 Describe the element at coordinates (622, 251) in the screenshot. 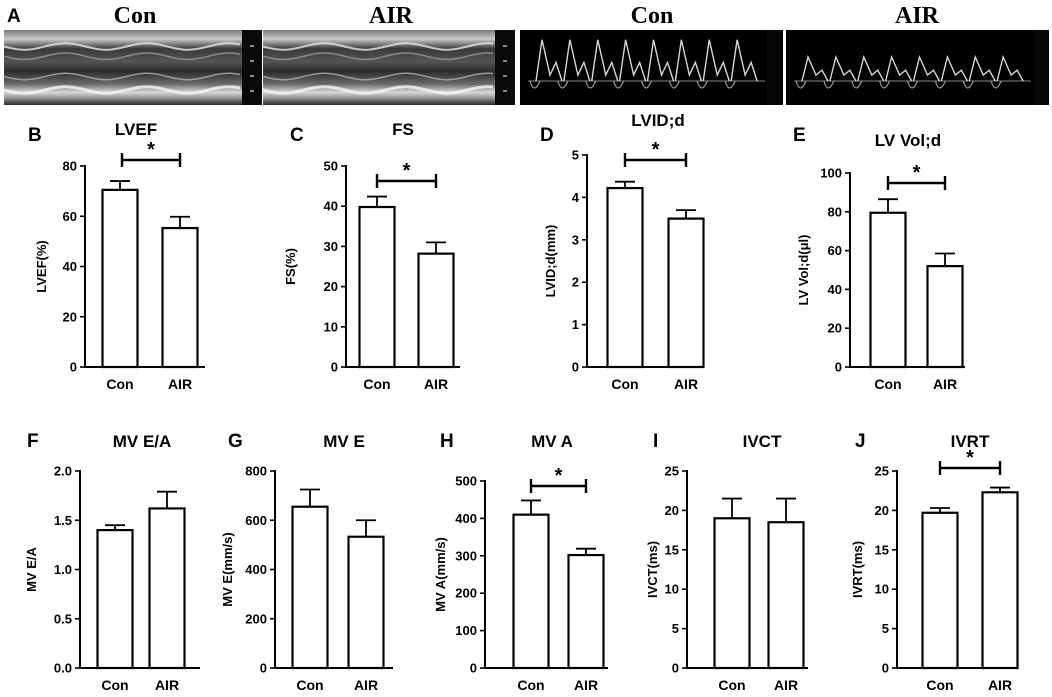

I see `chart-d: D LVID;d LVID;d(mm) 0 1 2 3 4 5 Con AIR *` at that location.